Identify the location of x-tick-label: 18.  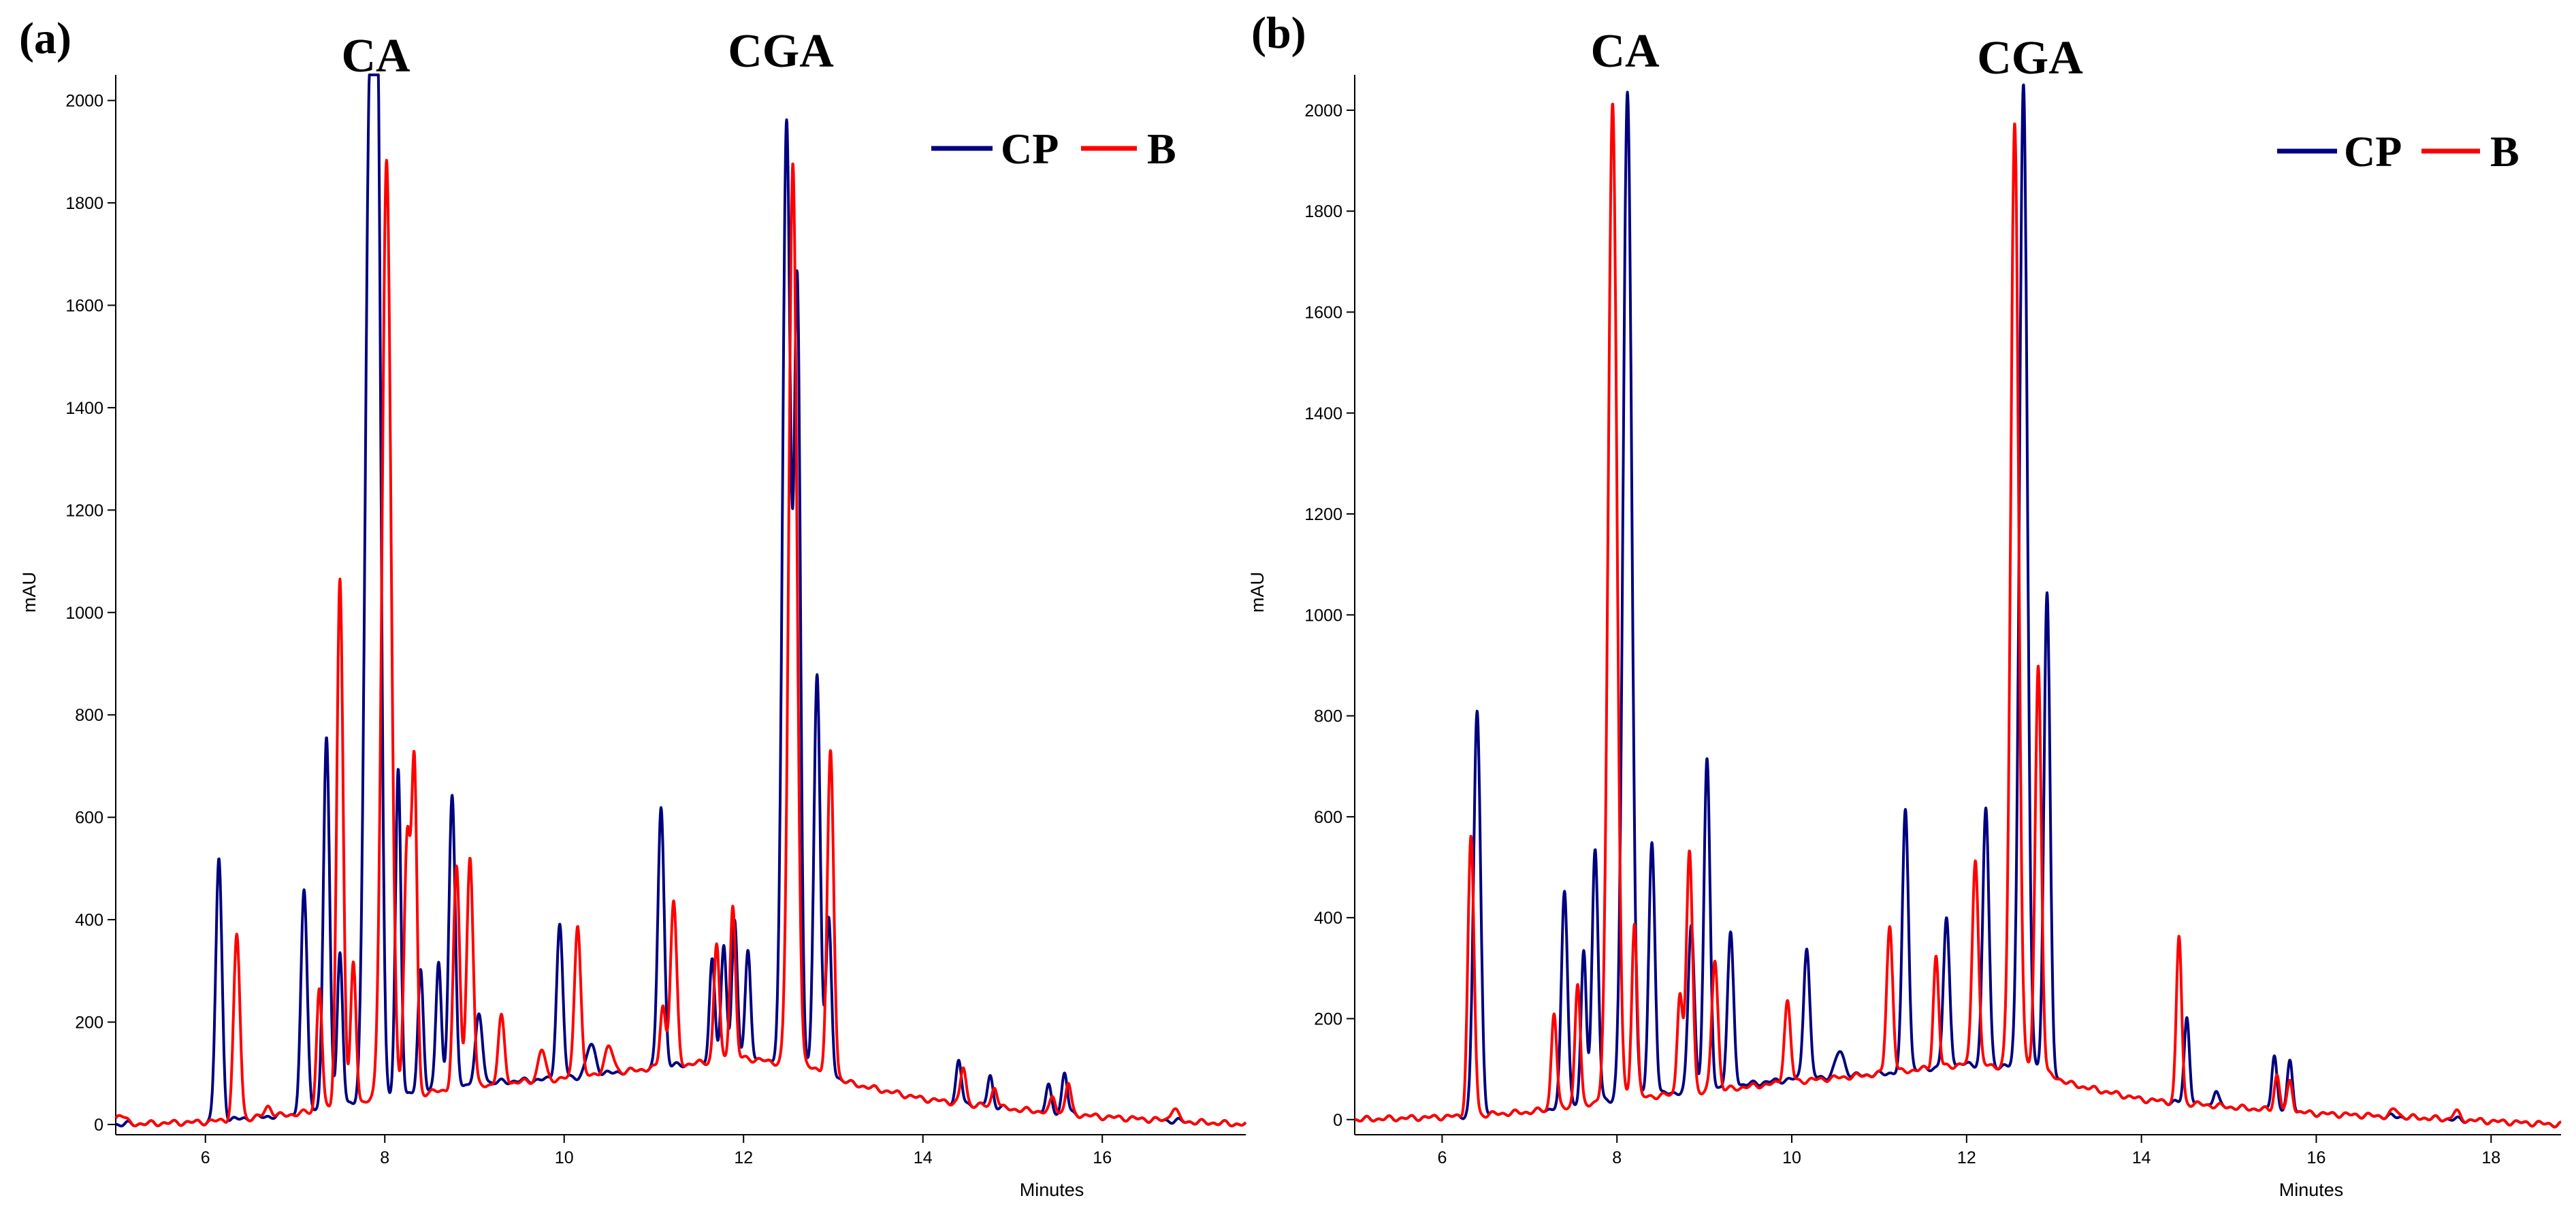
(2491, 1157).